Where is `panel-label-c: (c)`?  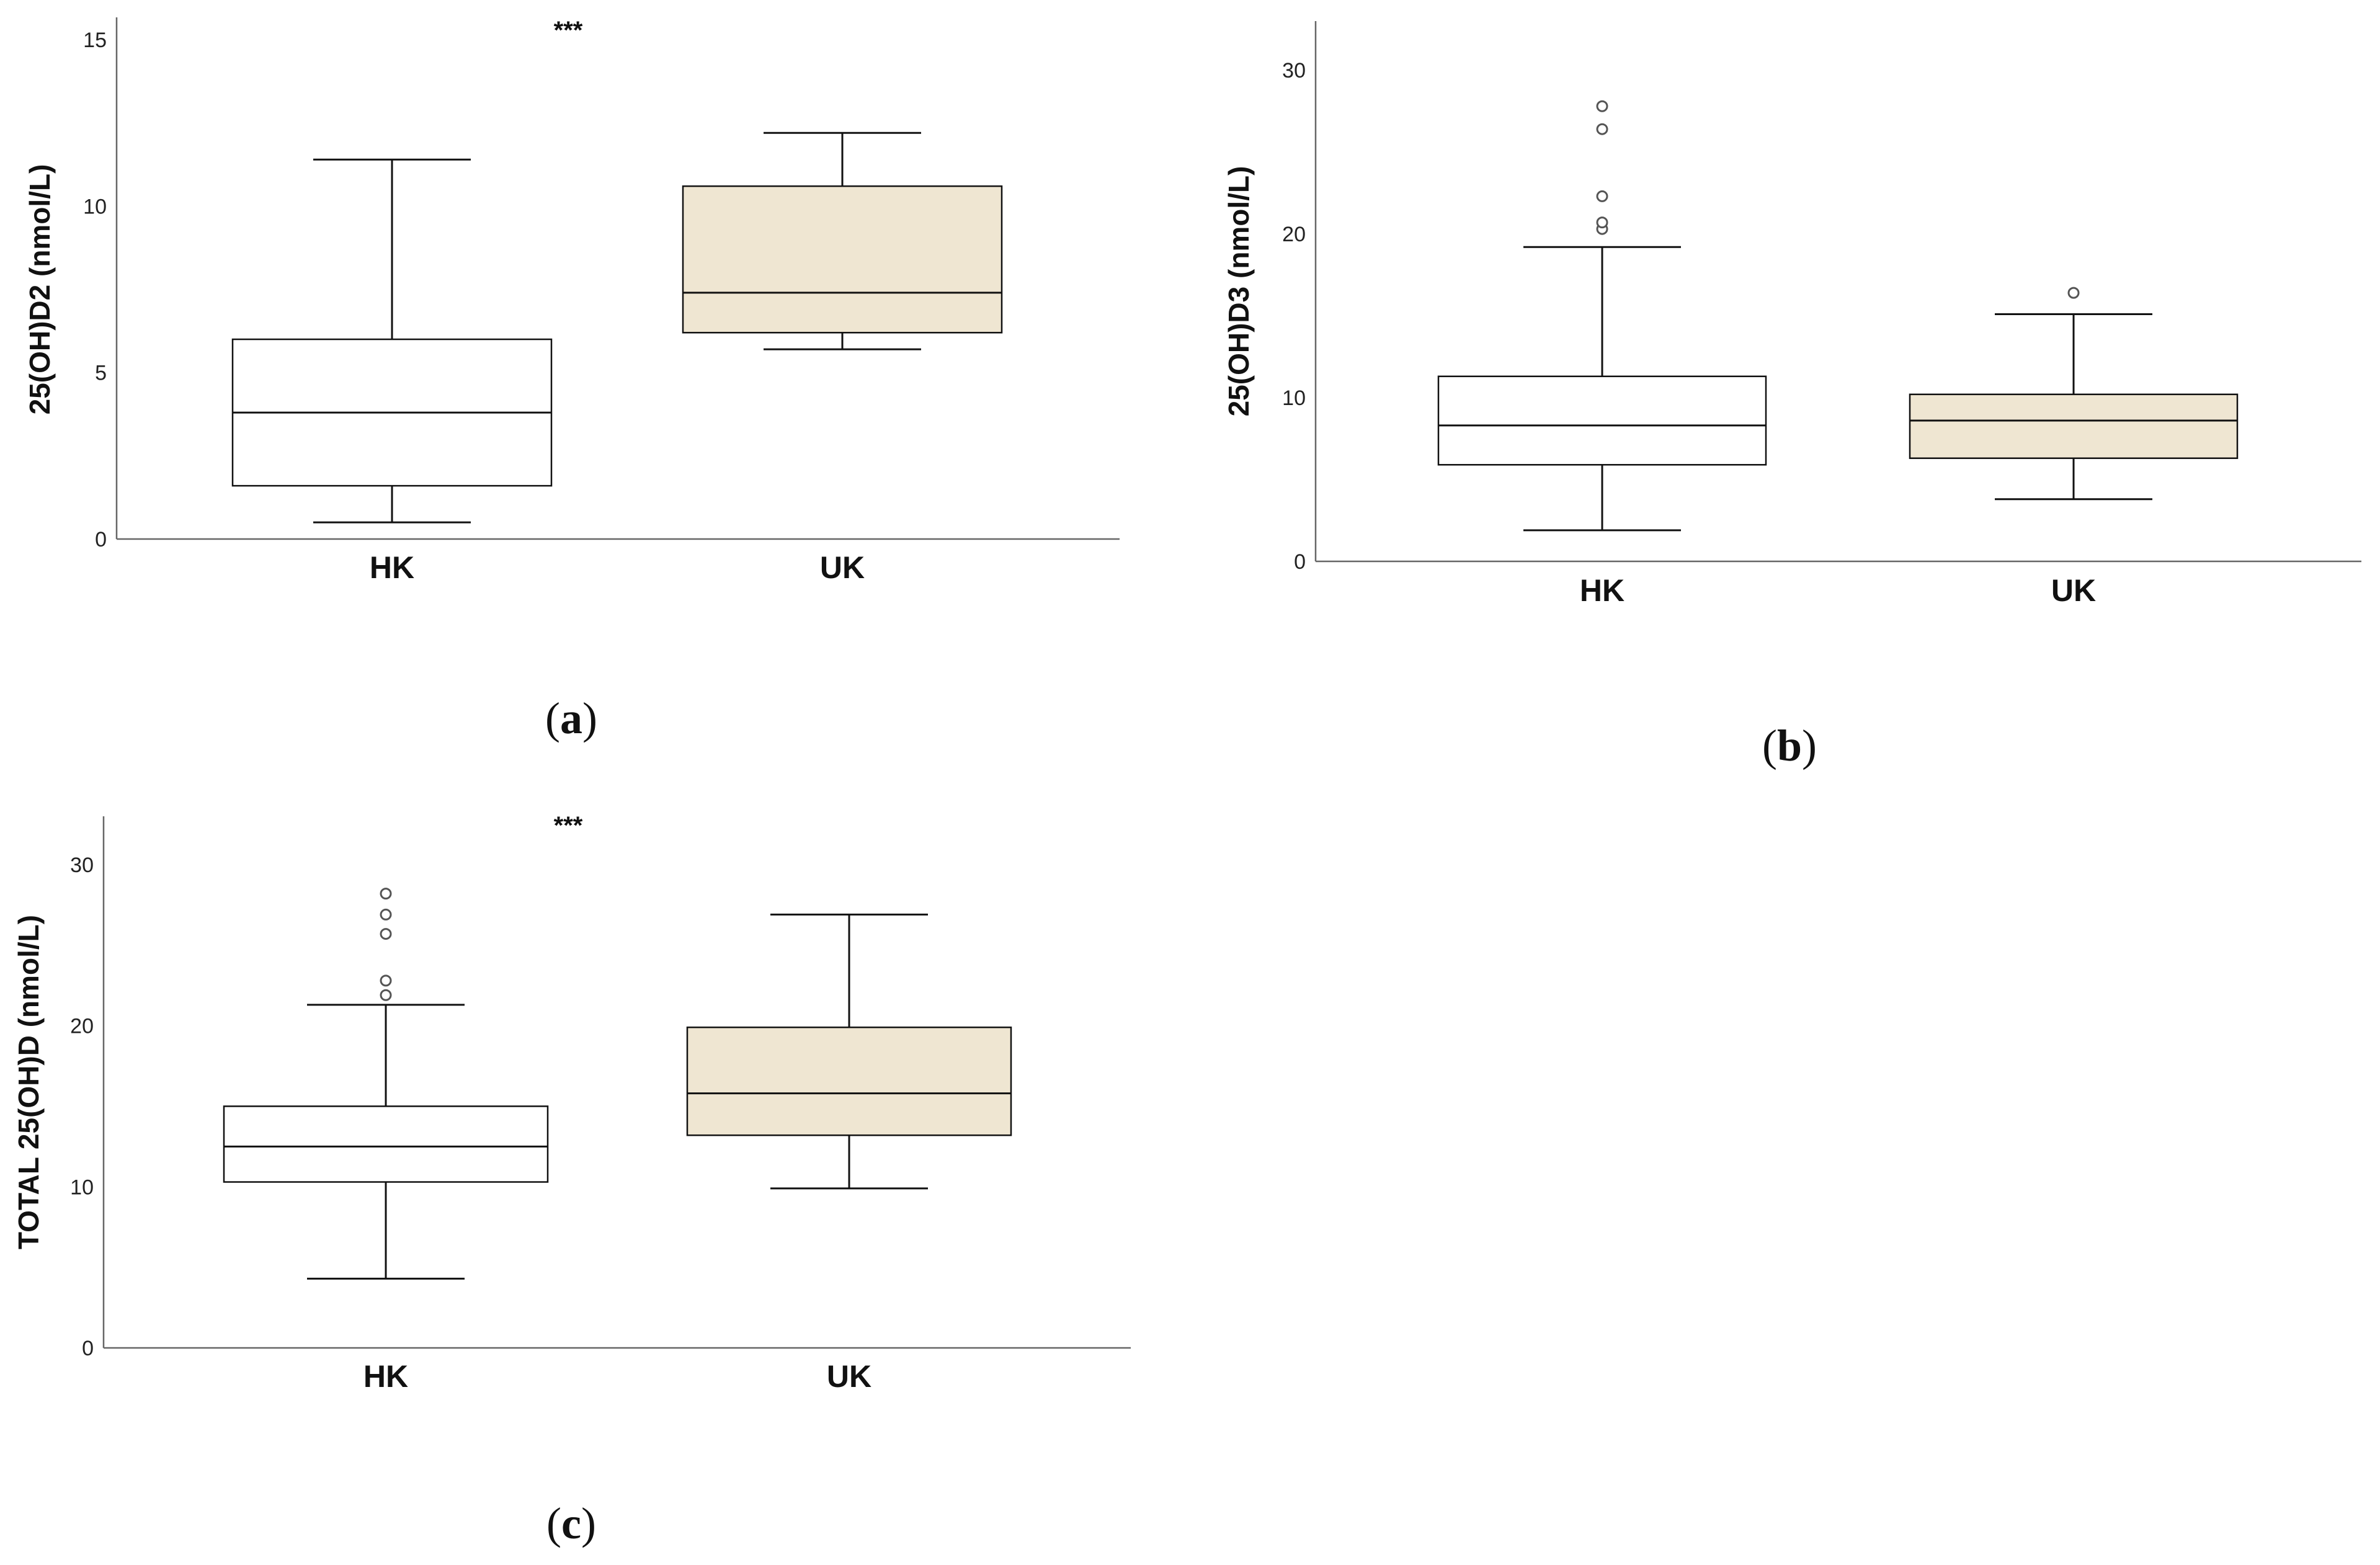
panel-label-c: (c) is located at coordinates (571, 1523).